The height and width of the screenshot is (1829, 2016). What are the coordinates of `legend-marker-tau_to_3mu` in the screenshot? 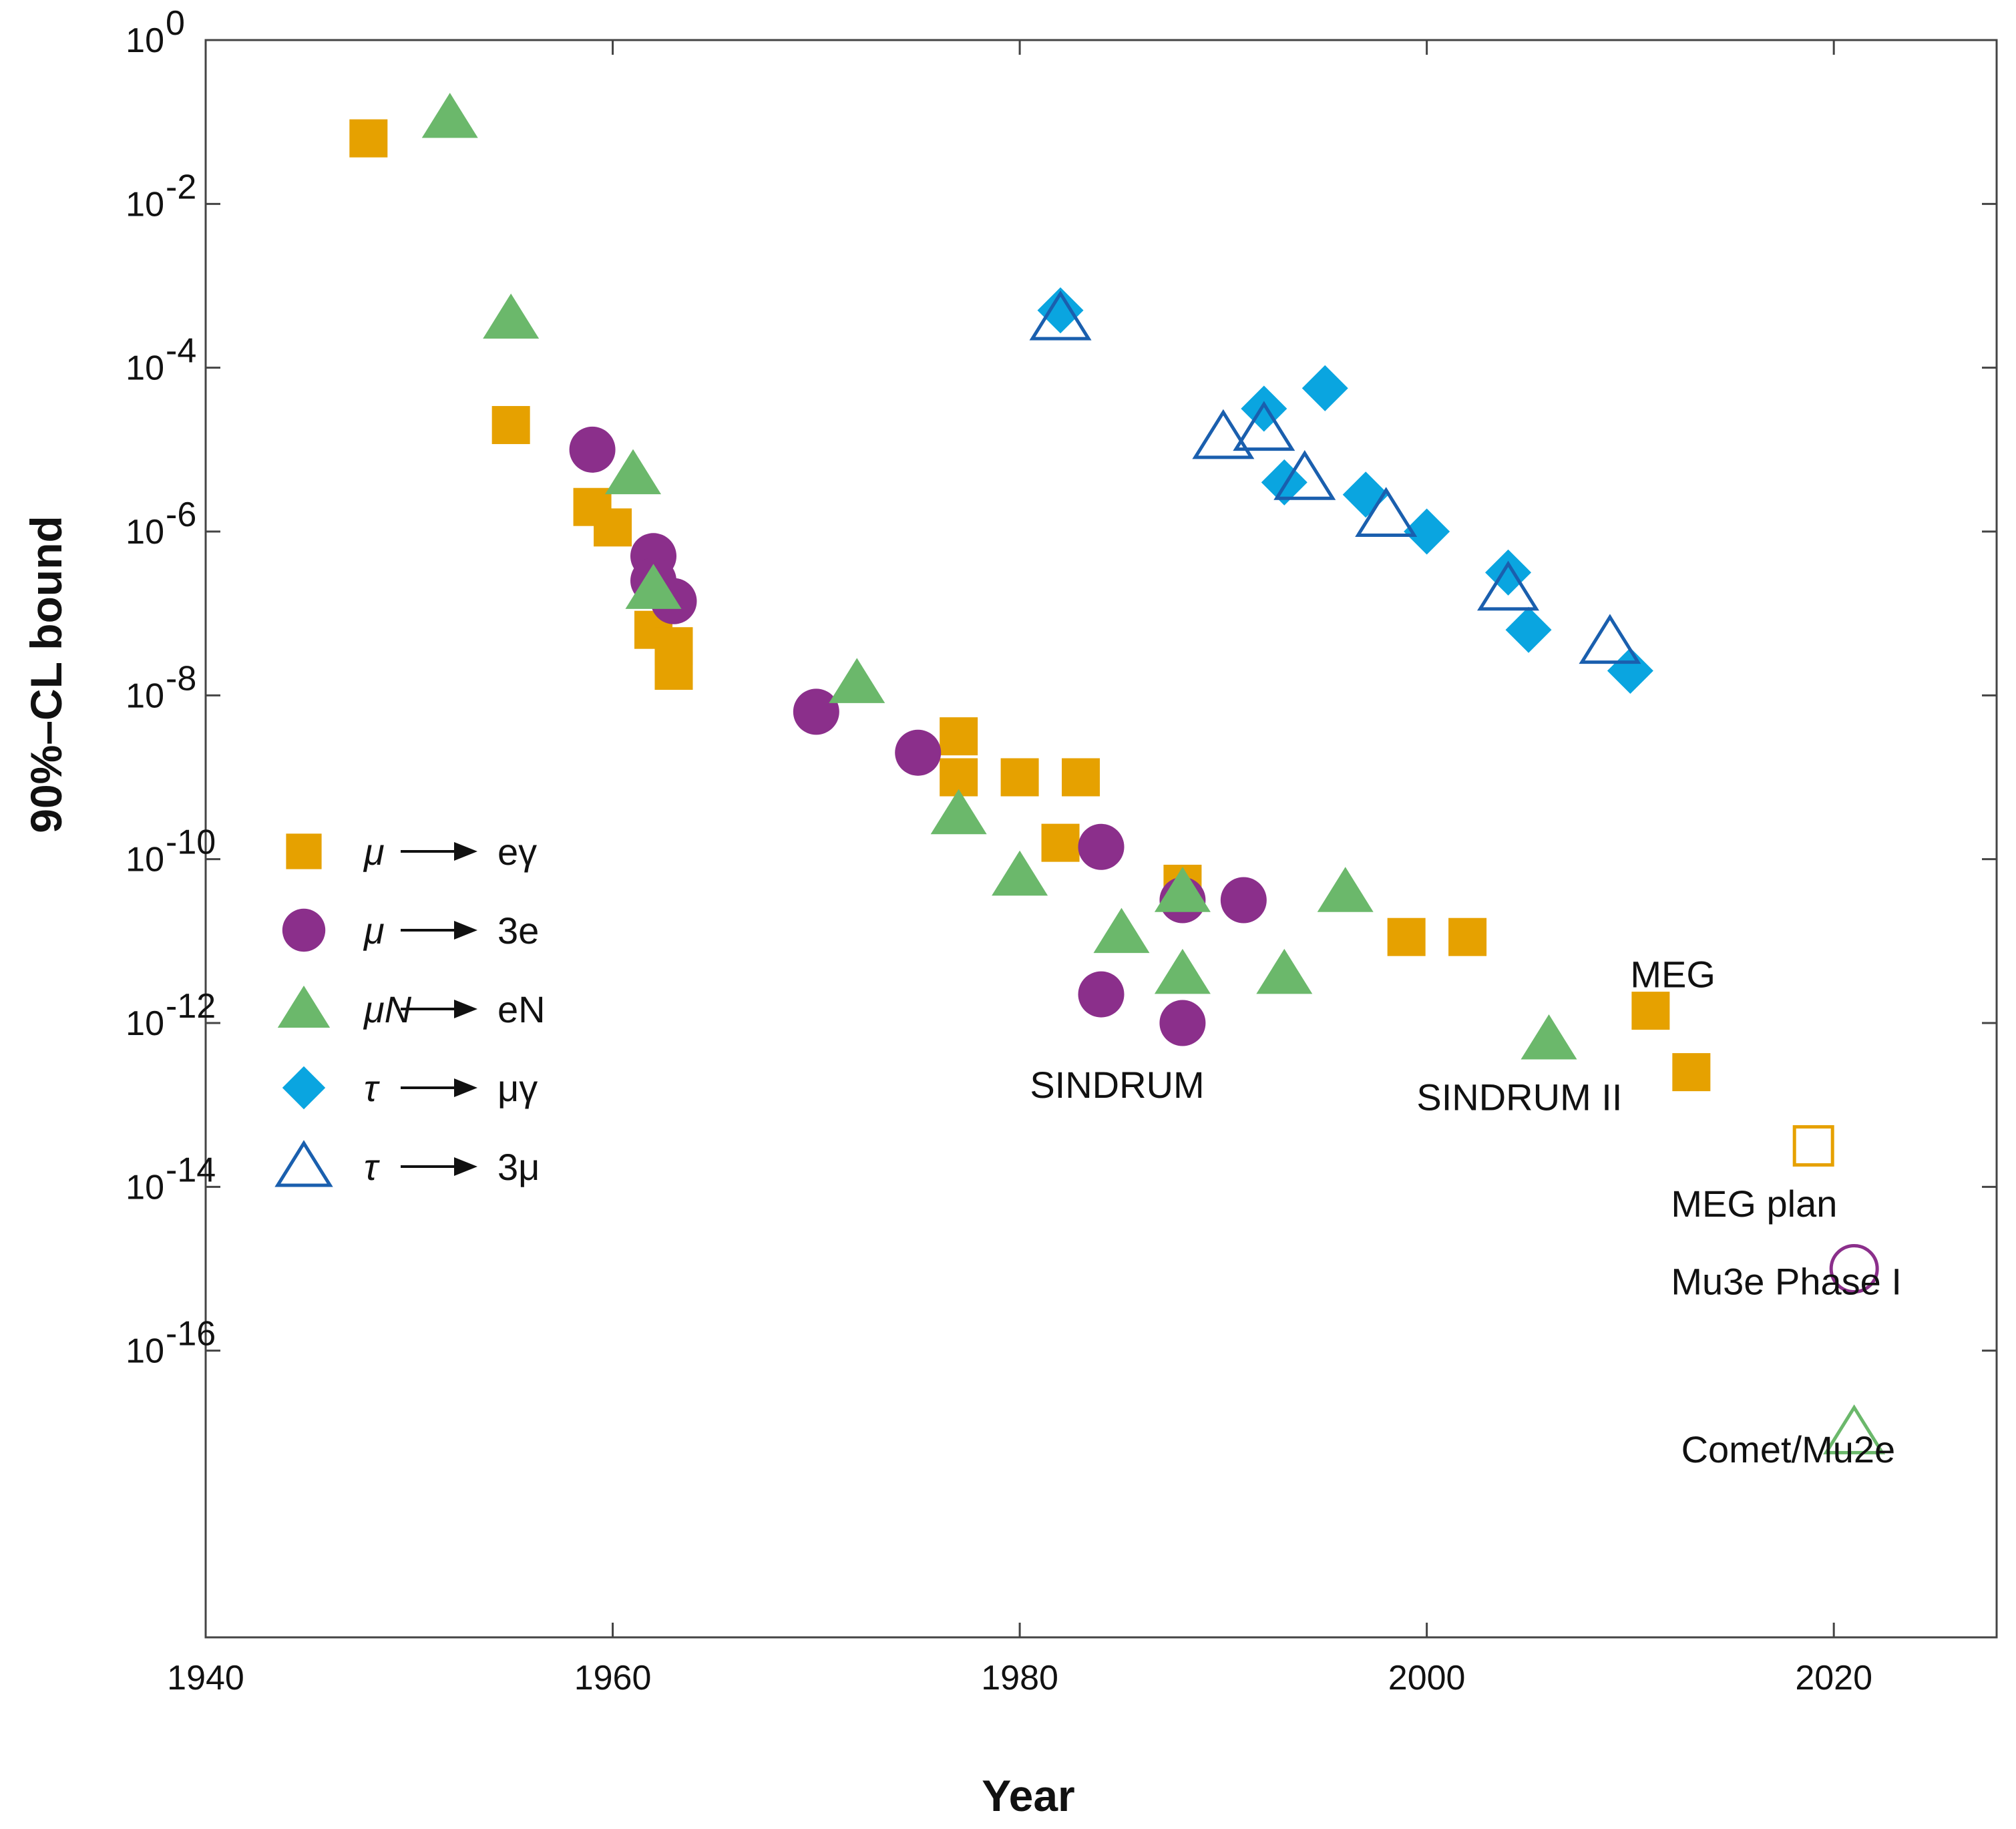 It's located at (303, 1163).